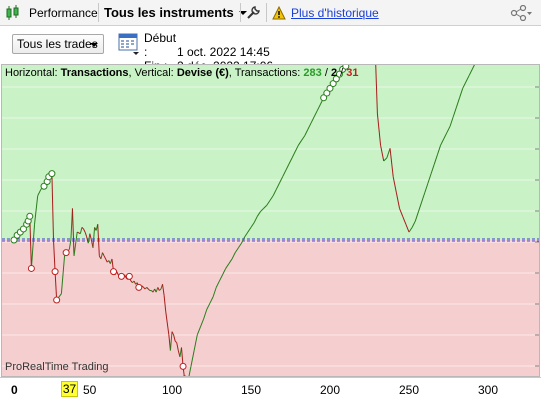 Image resolution: width=541 pixels, height=401 pixels. I want to click on x-tick-label: 100, so click(172, 390).